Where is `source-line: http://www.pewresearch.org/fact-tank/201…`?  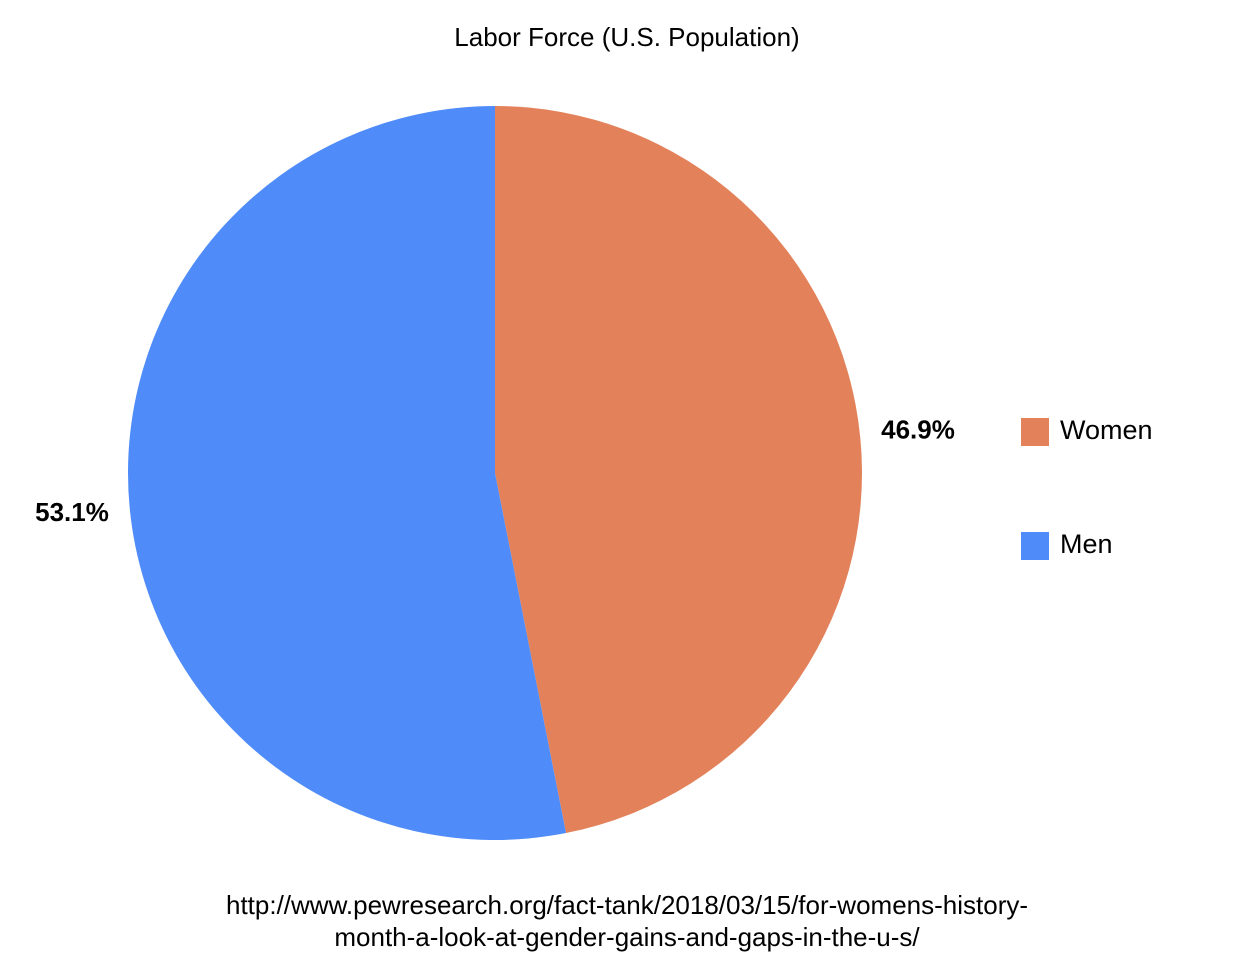 source-line: http://www.pewresearch.org/fact-tank/201… is located at coordinates (627, 905).